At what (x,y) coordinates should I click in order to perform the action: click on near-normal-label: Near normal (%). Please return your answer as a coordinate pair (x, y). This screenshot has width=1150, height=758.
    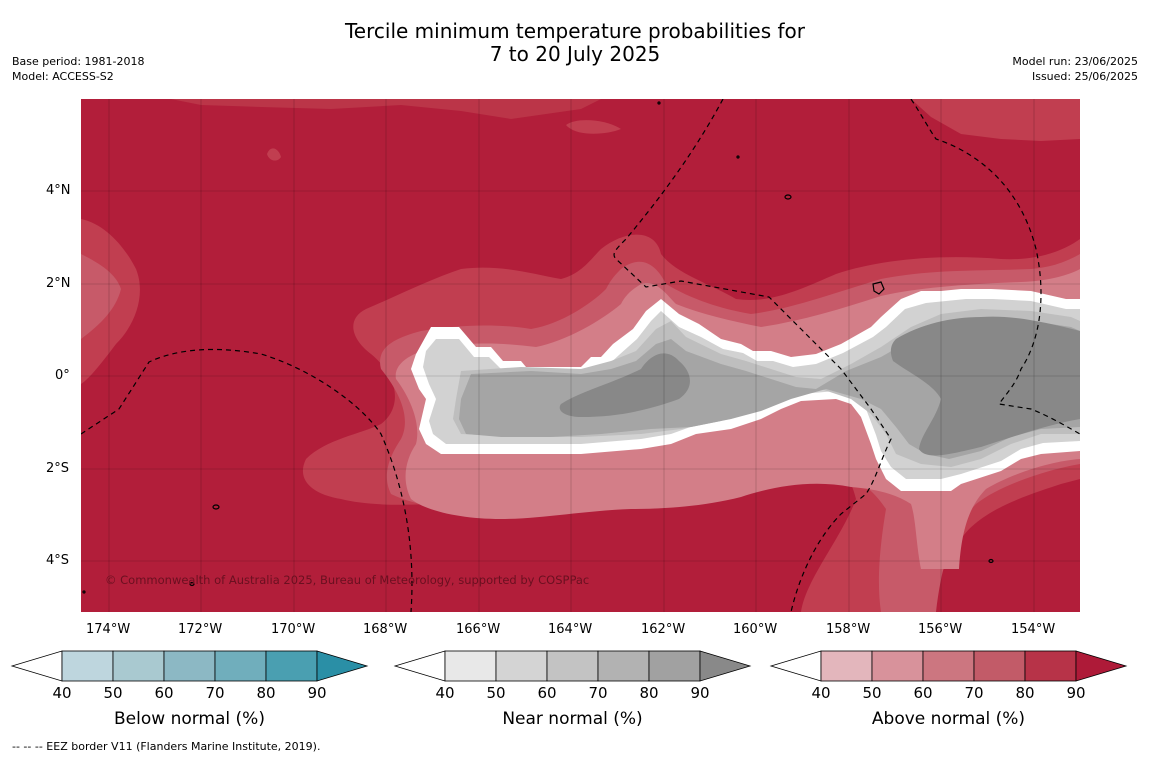
    Looking at the image, I should click on (572, 719).